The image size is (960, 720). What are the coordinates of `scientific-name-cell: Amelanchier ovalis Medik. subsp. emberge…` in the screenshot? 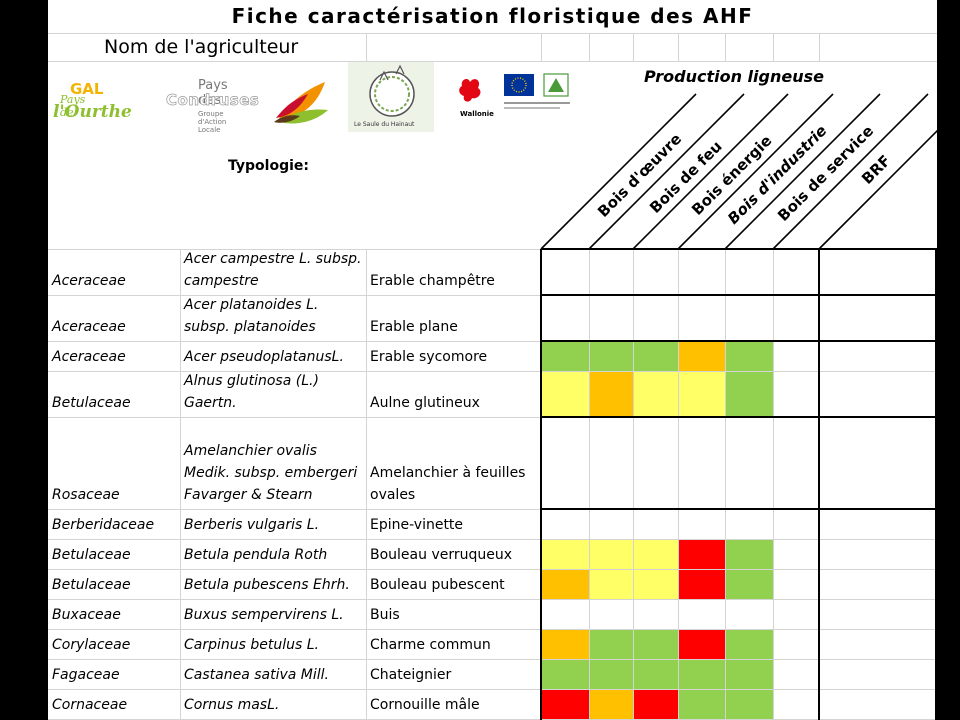 It's located at (273, 463).